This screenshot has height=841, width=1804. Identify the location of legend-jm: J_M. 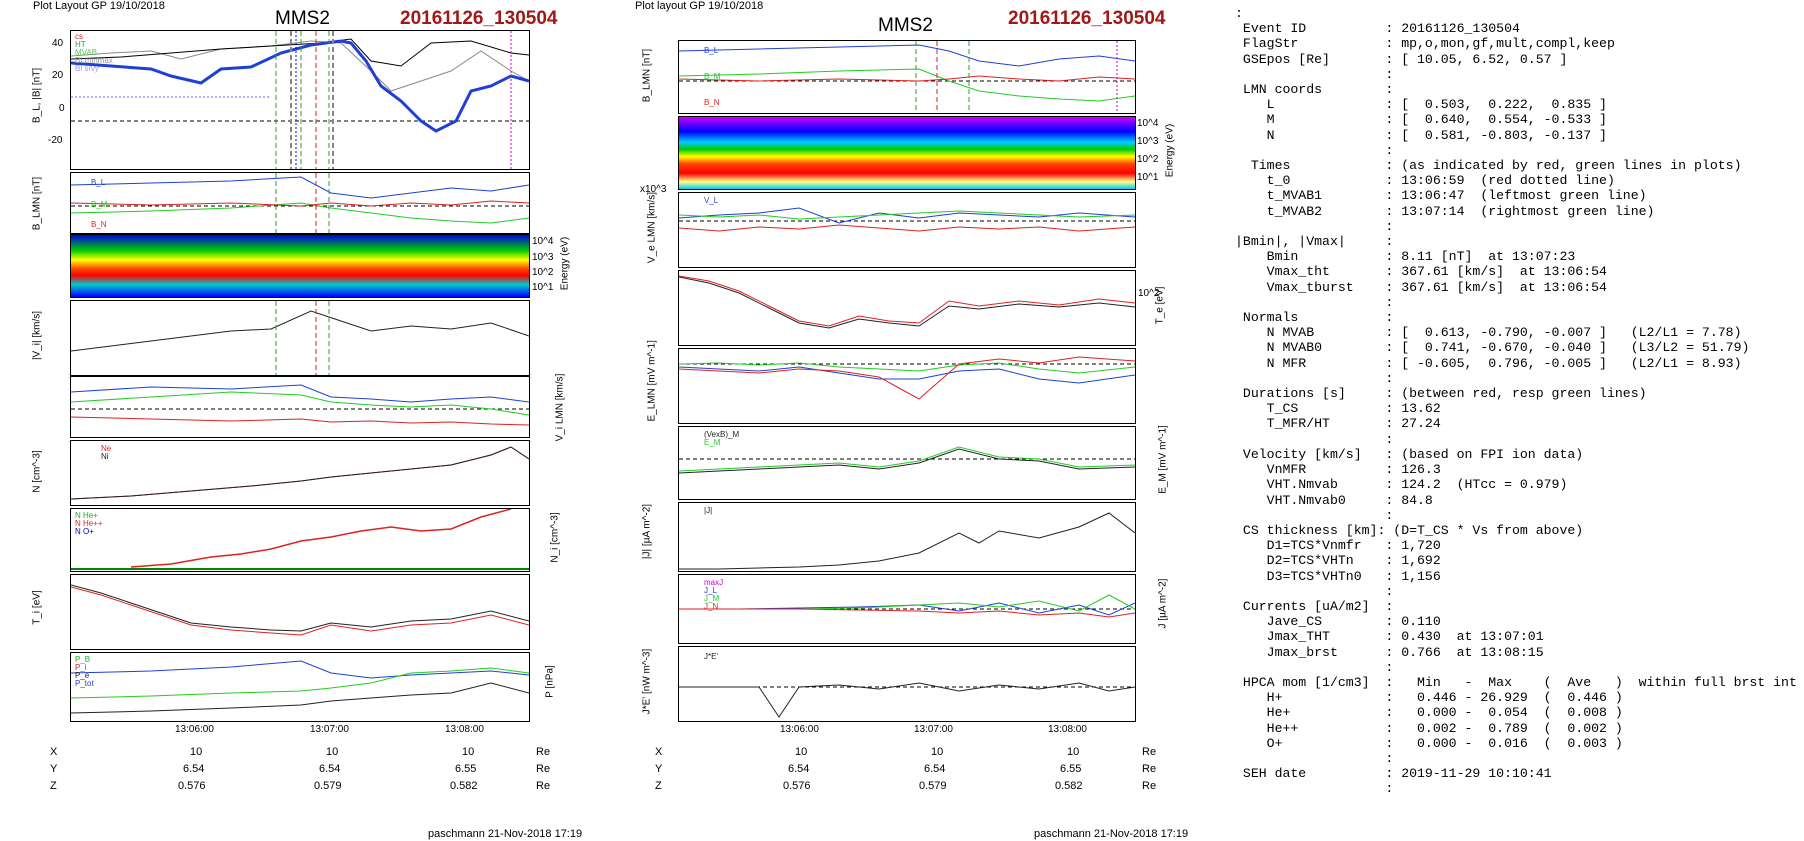
(712, 598).